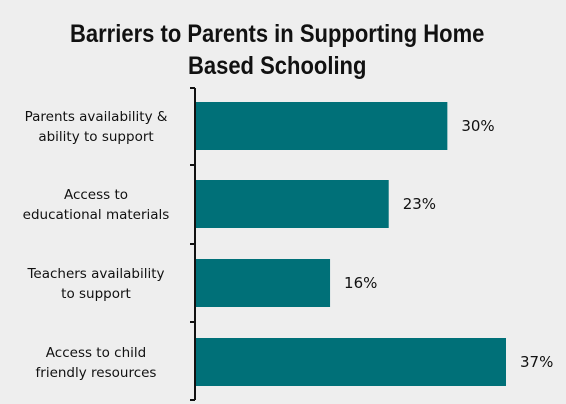  I want to click on bar-value-label: 16%, so click(360, 283).